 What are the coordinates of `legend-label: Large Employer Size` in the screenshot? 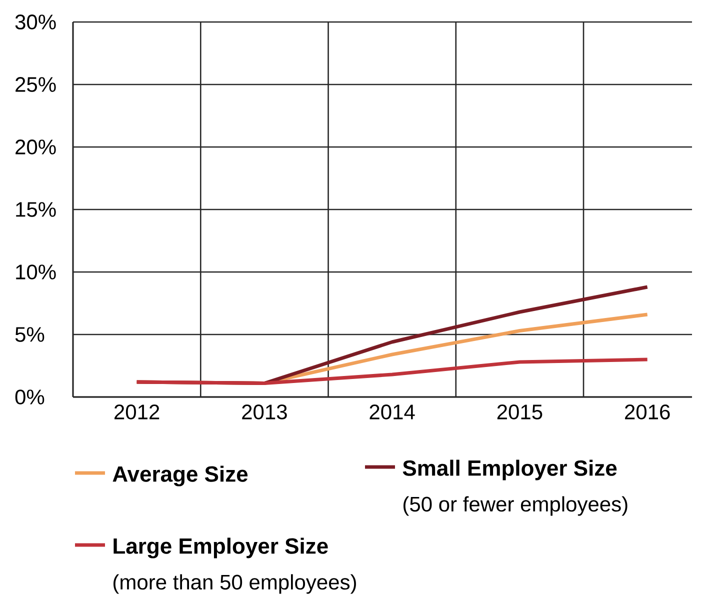 It's located at (221, 548).